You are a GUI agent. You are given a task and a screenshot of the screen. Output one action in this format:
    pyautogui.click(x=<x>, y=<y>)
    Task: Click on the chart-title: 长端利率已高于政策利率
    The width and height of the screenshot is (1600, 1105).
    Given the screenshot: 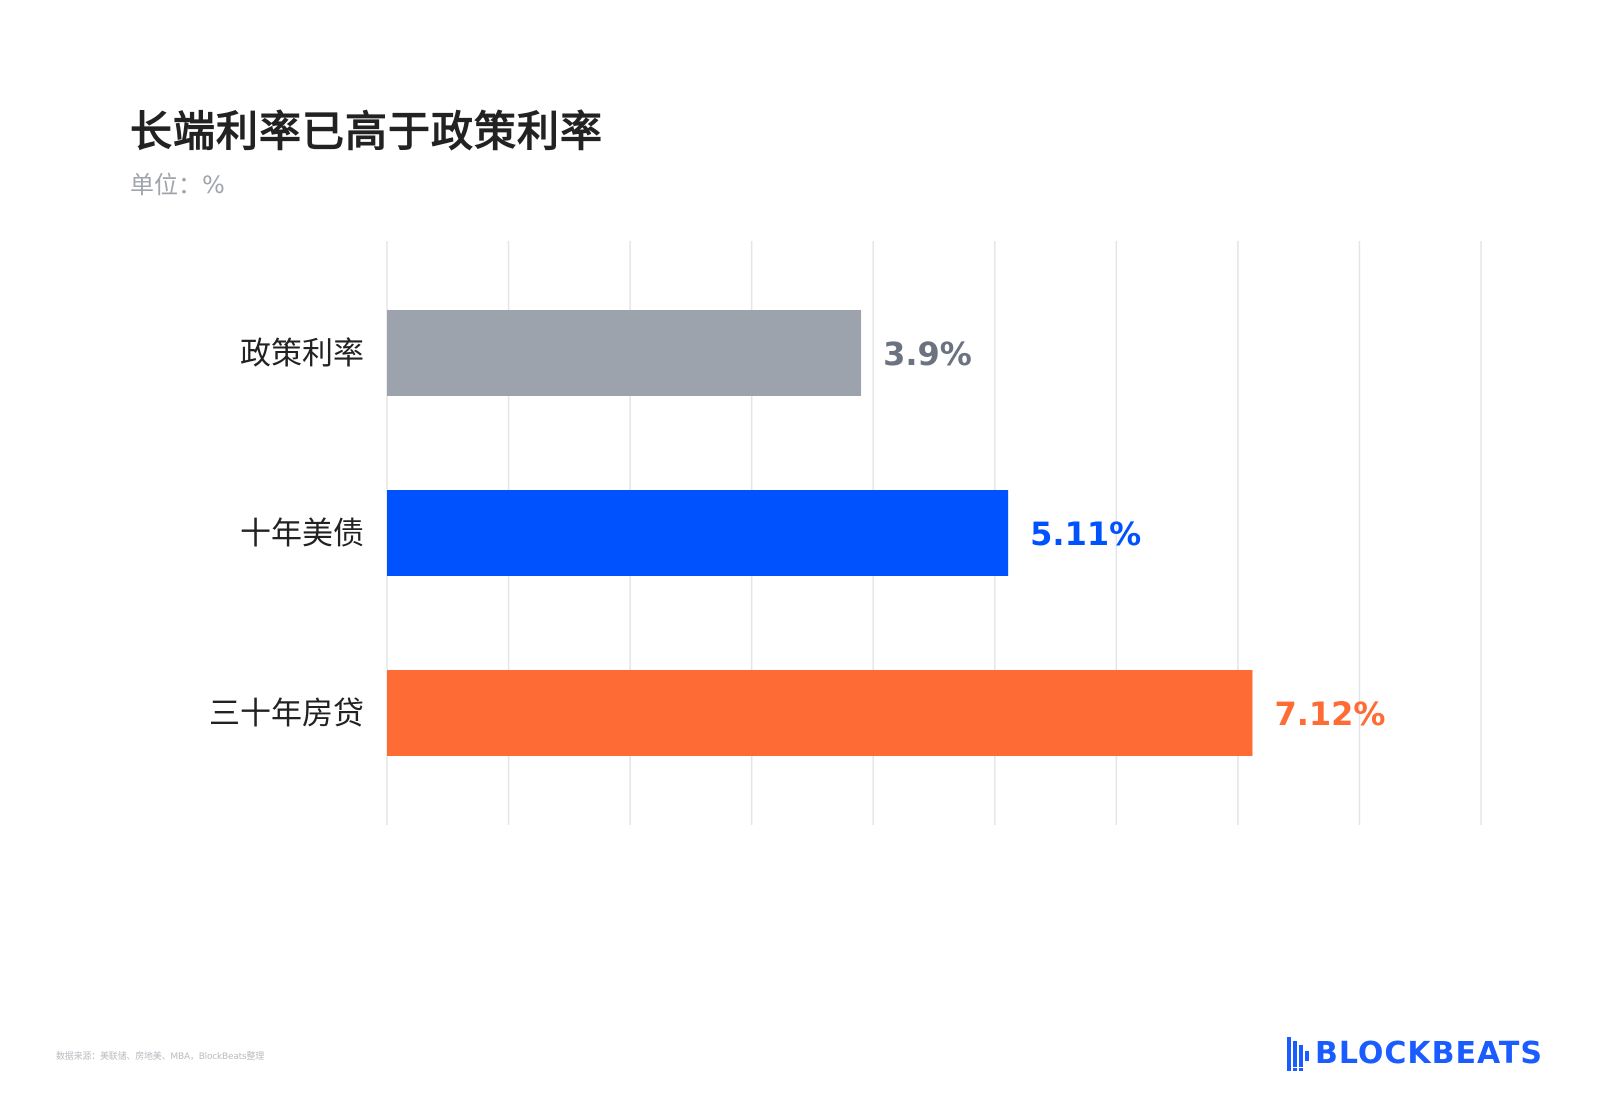 What is the action you would take?
    pyautogui.click(x=367, y=131)
    